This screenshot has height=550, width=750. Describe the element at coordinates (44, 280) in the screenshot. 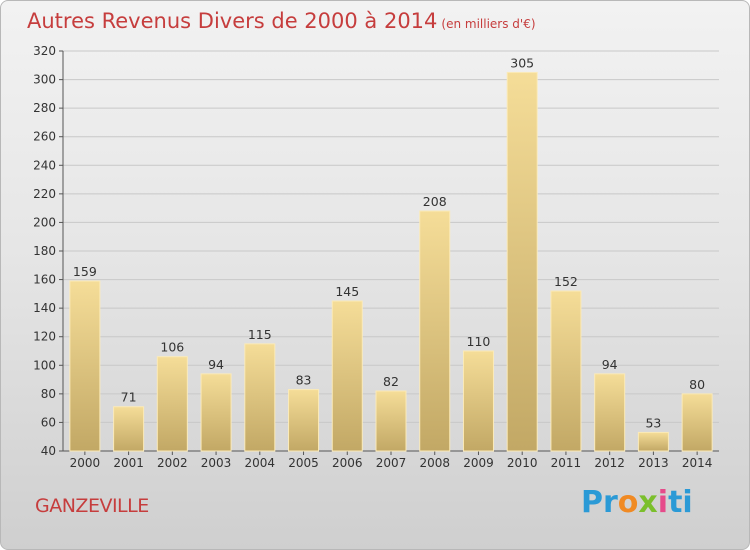

I see `y-tick-label: 160` at that location.